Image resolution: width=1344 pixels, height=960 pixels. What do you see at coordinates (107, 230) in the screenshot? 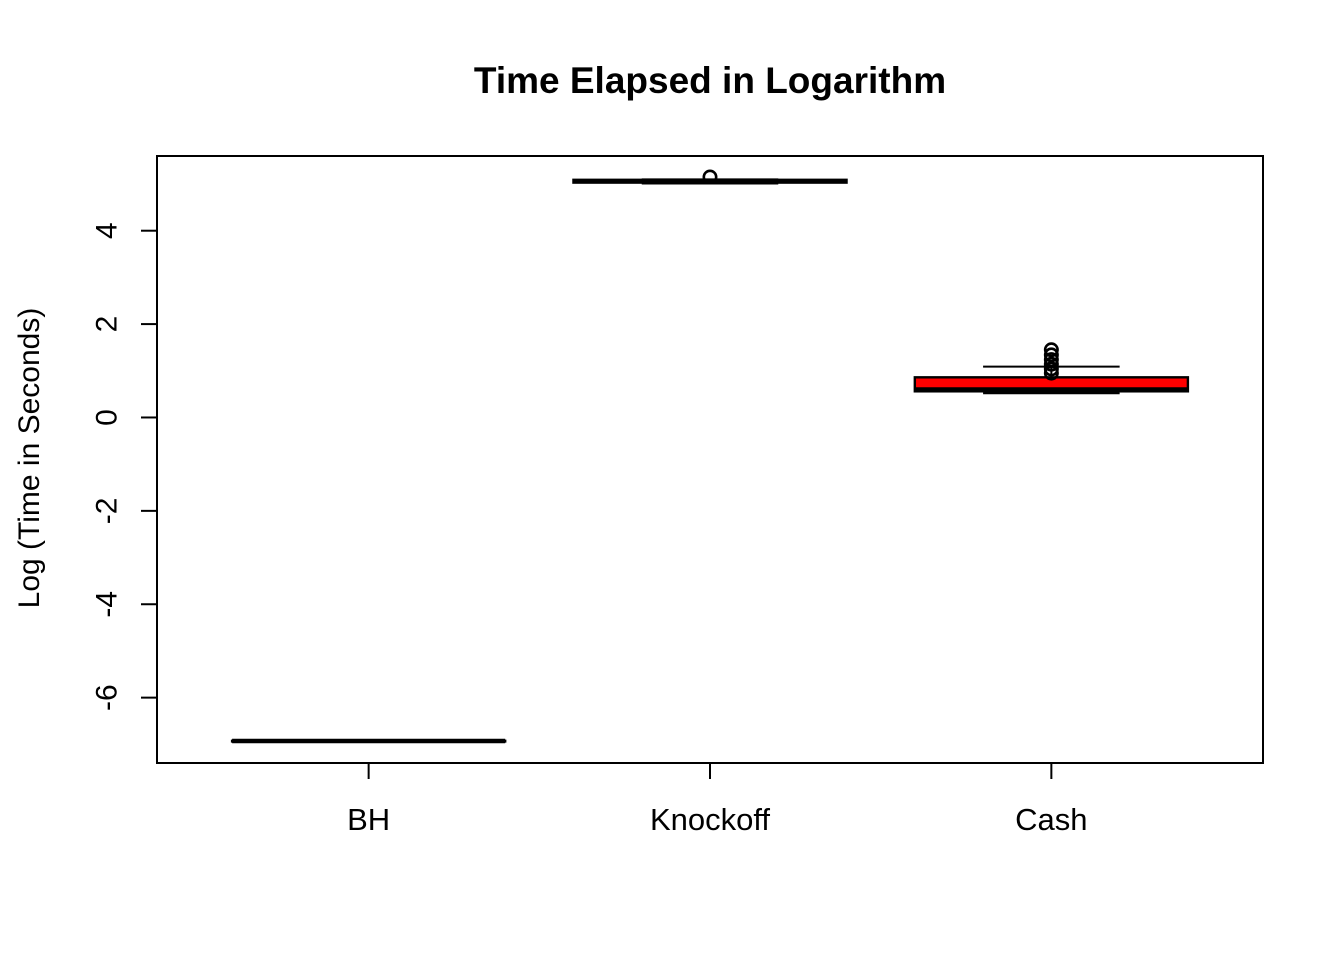
I see `y-tick-label: 4` at bounding box center [107, 230].